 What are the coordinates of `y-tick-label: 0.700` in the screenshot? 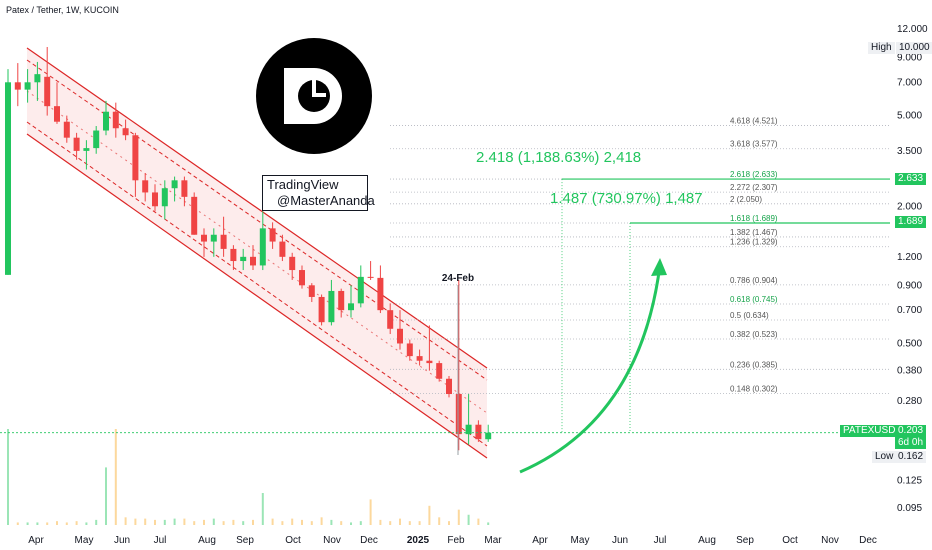 It's located at (909, 310).